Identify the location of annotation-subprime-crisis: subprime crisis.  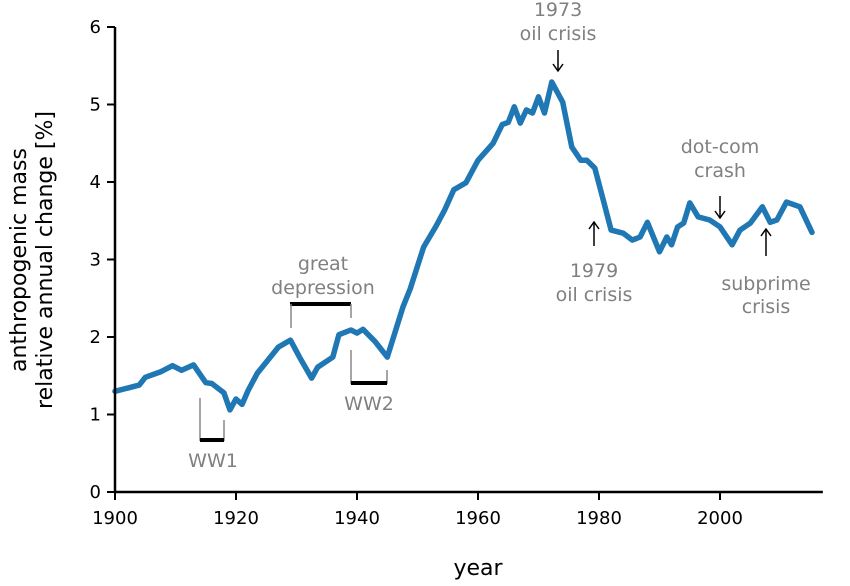
(766, 272).